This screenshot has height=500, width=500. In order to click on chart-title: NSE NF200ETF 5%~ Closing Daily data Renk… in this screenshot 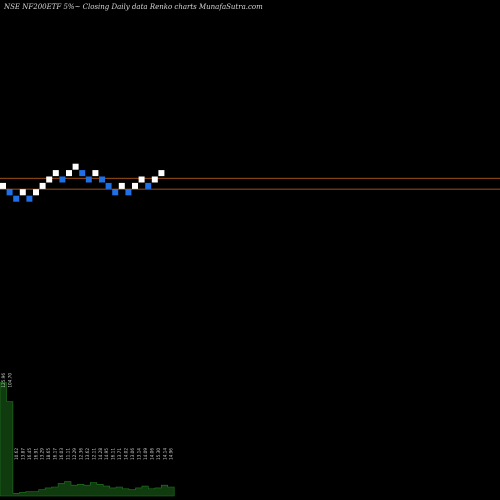, I will do `click(133, 7)`.